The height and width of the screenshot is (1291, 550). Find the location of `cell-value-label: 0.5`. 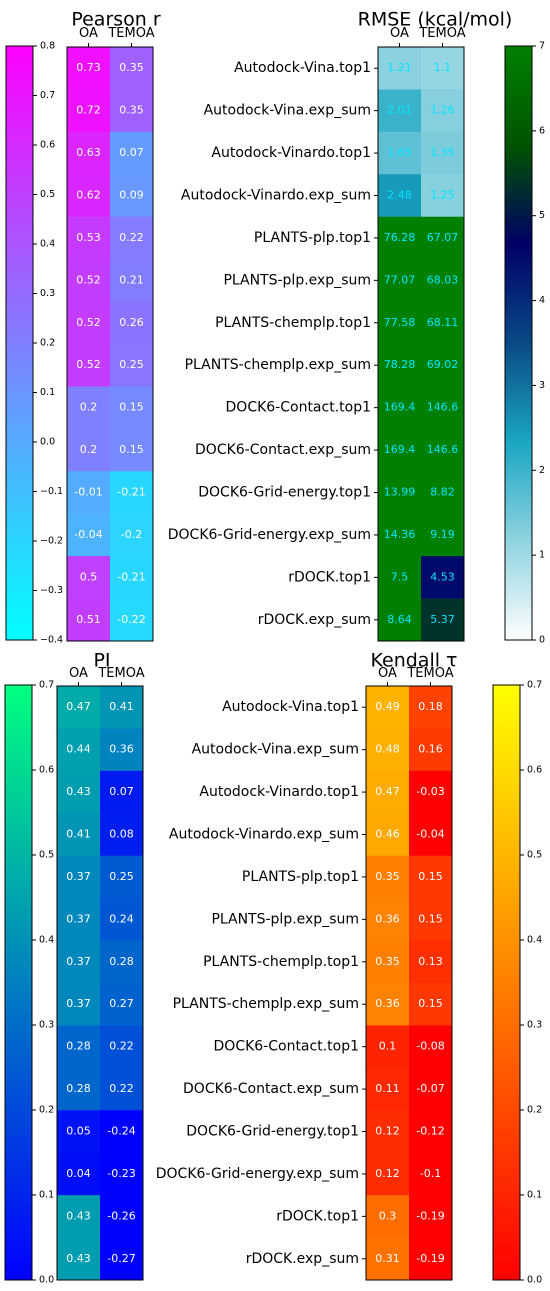

cell-value-label: 0.5 is located at coordinates (89, 576).